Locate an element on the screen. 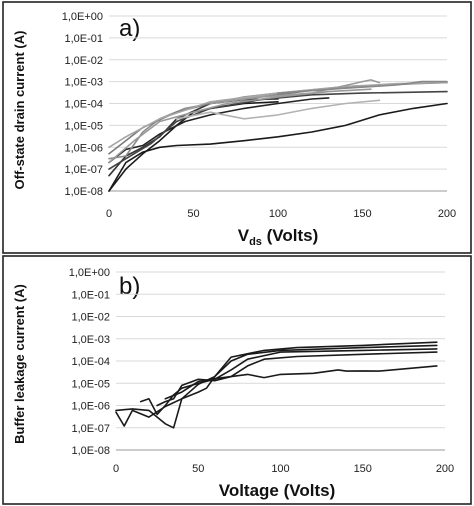 The image size is (474, 506). panel-b-y-axis-title: Buffer leakage current (A) is located at coordinates (19, 364).